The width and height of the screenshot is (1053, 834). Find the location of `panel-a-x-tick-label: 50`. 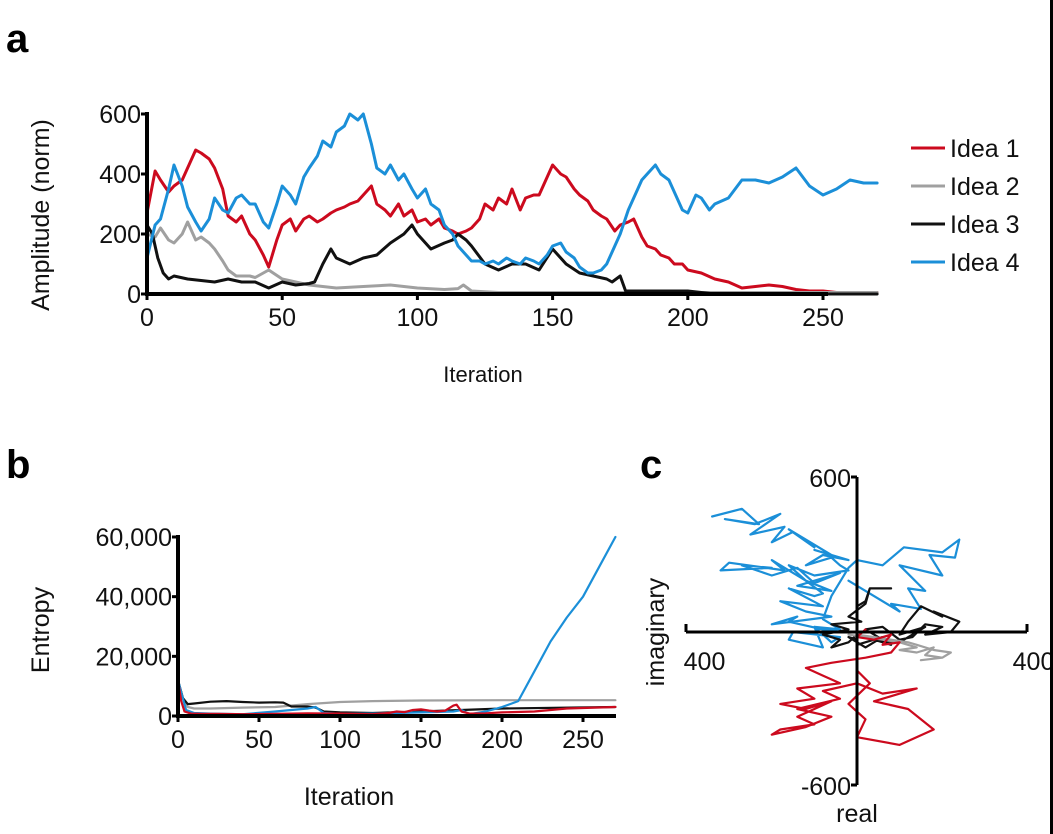

panel-a-x-tick-label: 50 is located at coordinates (282, 318).